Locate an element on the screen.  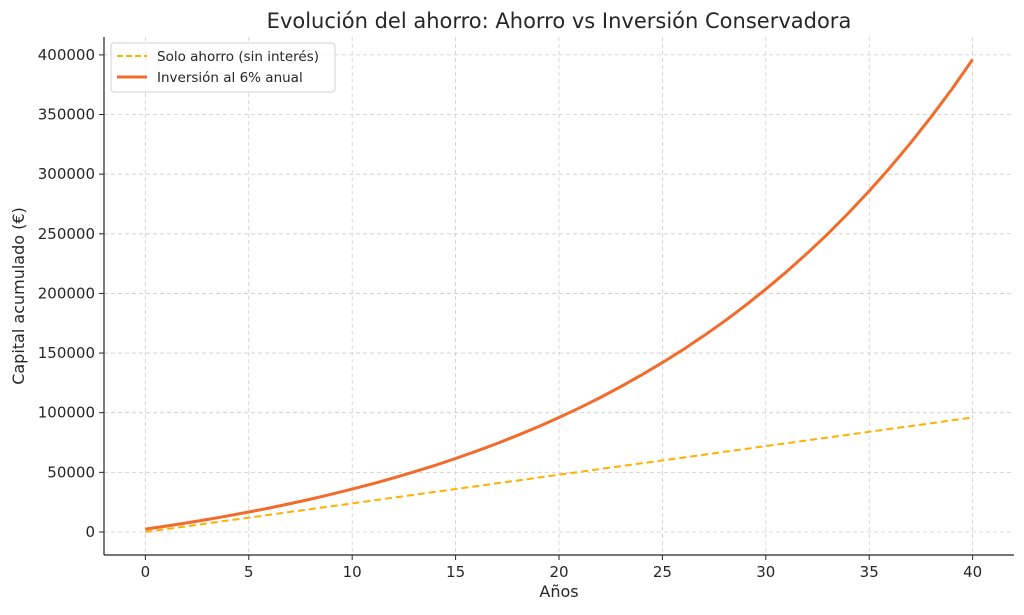
y-tick-label: 350000 is located at coordinates (66, 115).